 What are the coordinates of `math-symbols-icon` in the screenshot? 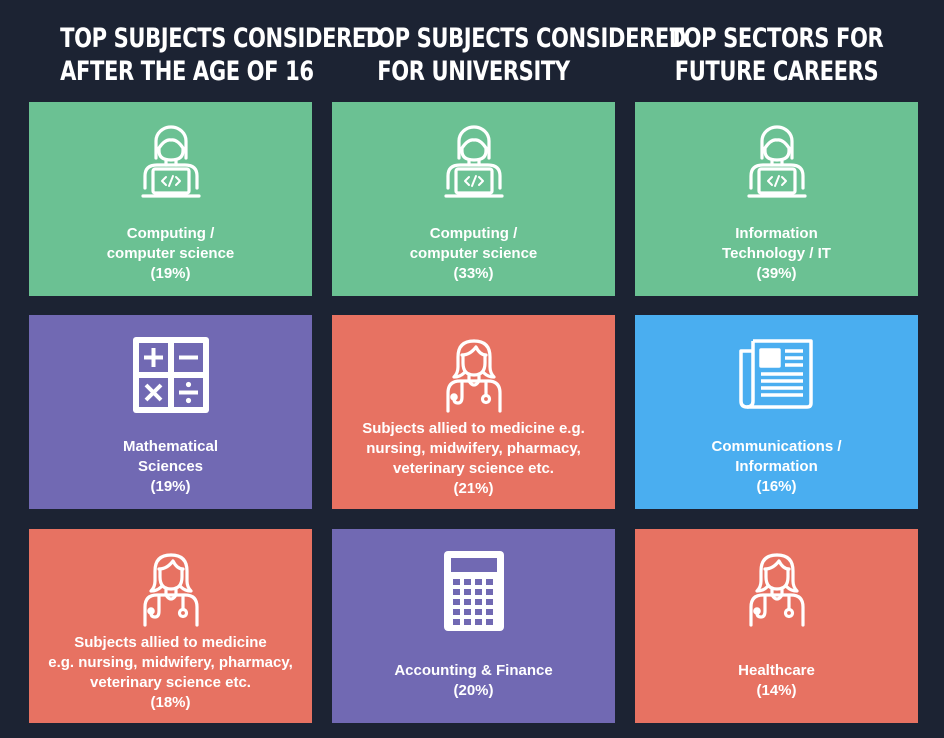 It's located at (170, 375).